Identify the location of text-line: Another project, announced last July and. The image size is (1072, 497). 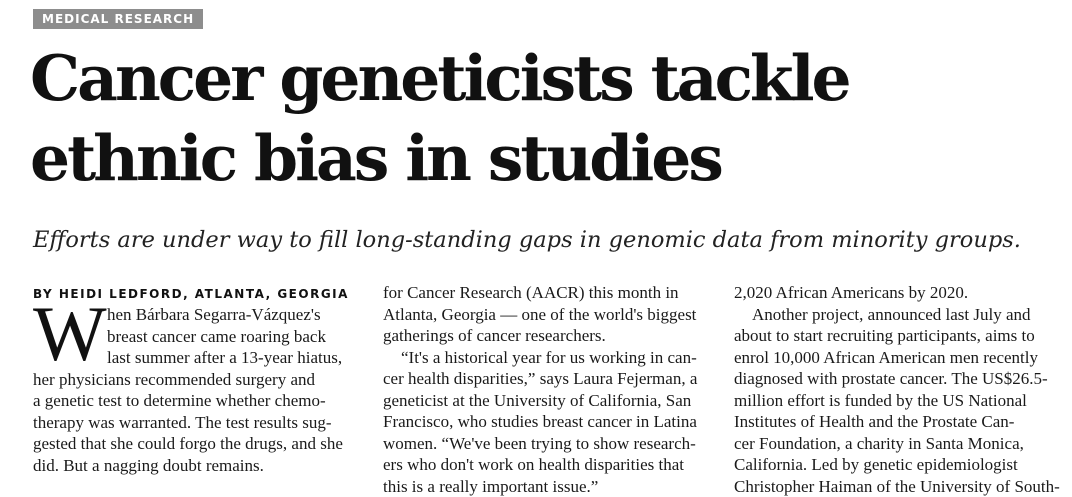
(901, 315).